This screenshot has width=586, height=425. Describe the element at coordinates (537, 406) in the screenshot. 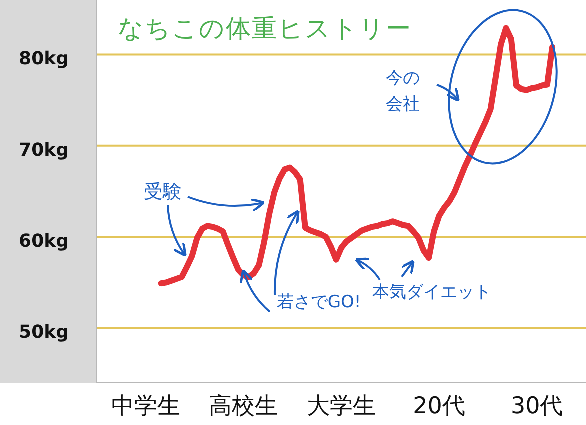

I see `x-tick-label: 30代` at that location.